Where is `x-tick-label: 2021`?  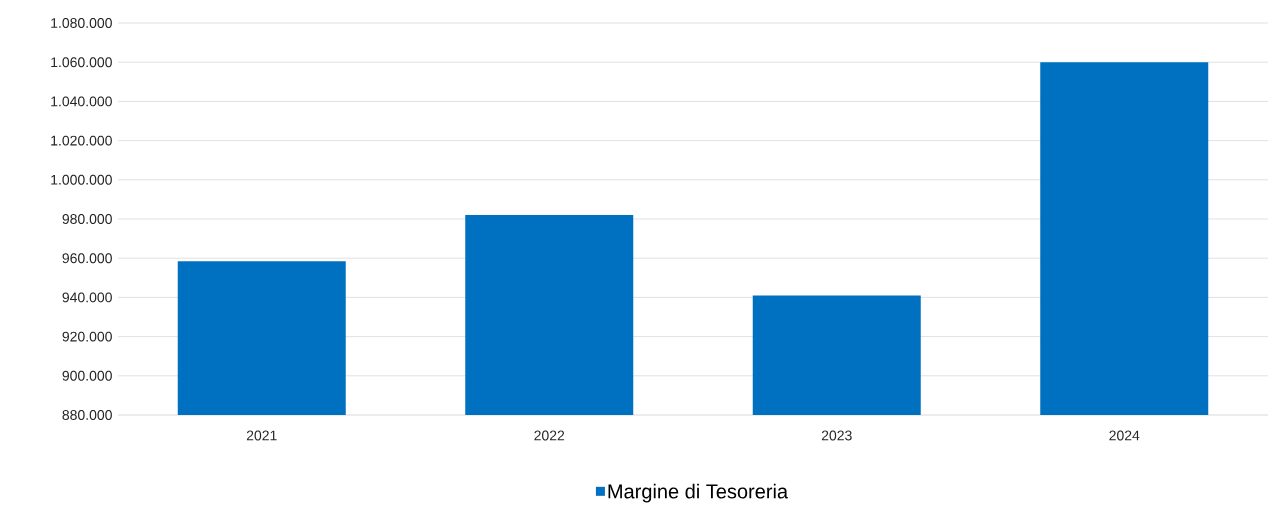
x-tick-label: 2021 is located at coordinates (261, 435).